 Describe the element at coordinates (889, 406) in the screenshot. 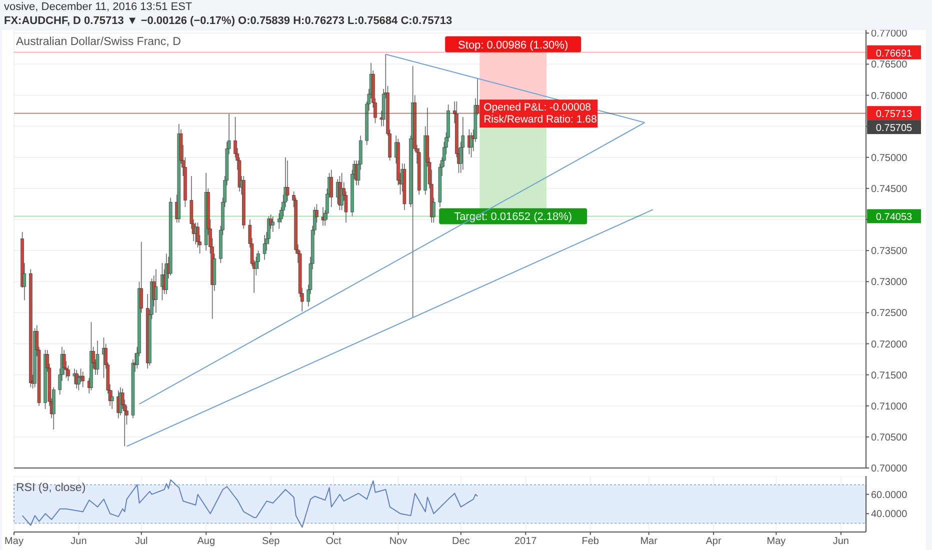

I see `y-tick-label: 0.71000` at that location.